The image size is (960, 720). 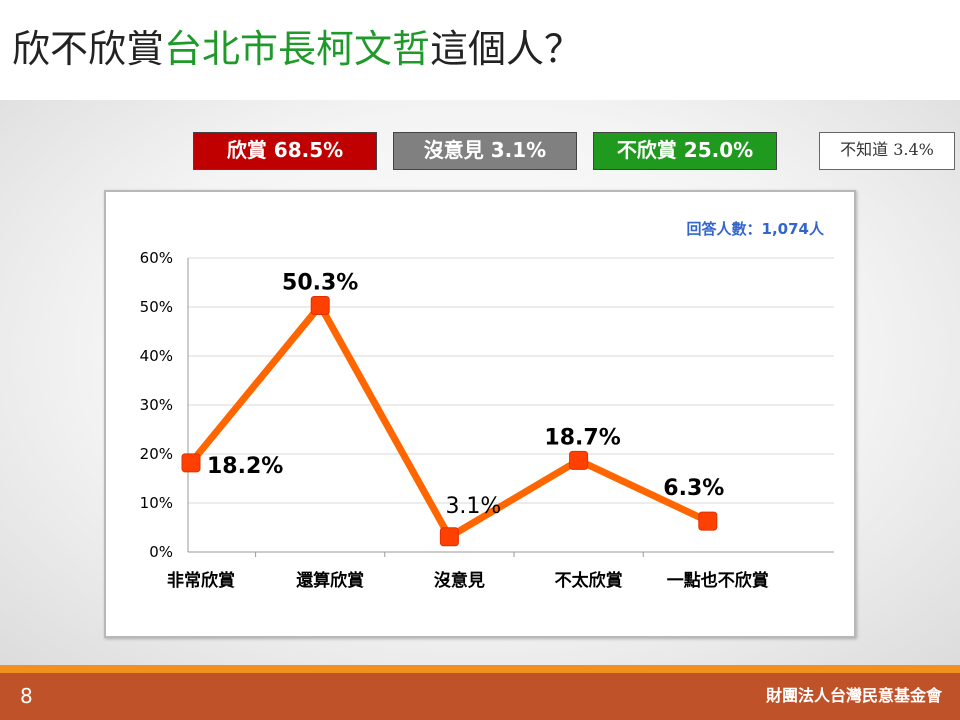 I want to click on page-title: 欣不欣賞台北市長柯文哲這個人？, so click(x=297, y=49).